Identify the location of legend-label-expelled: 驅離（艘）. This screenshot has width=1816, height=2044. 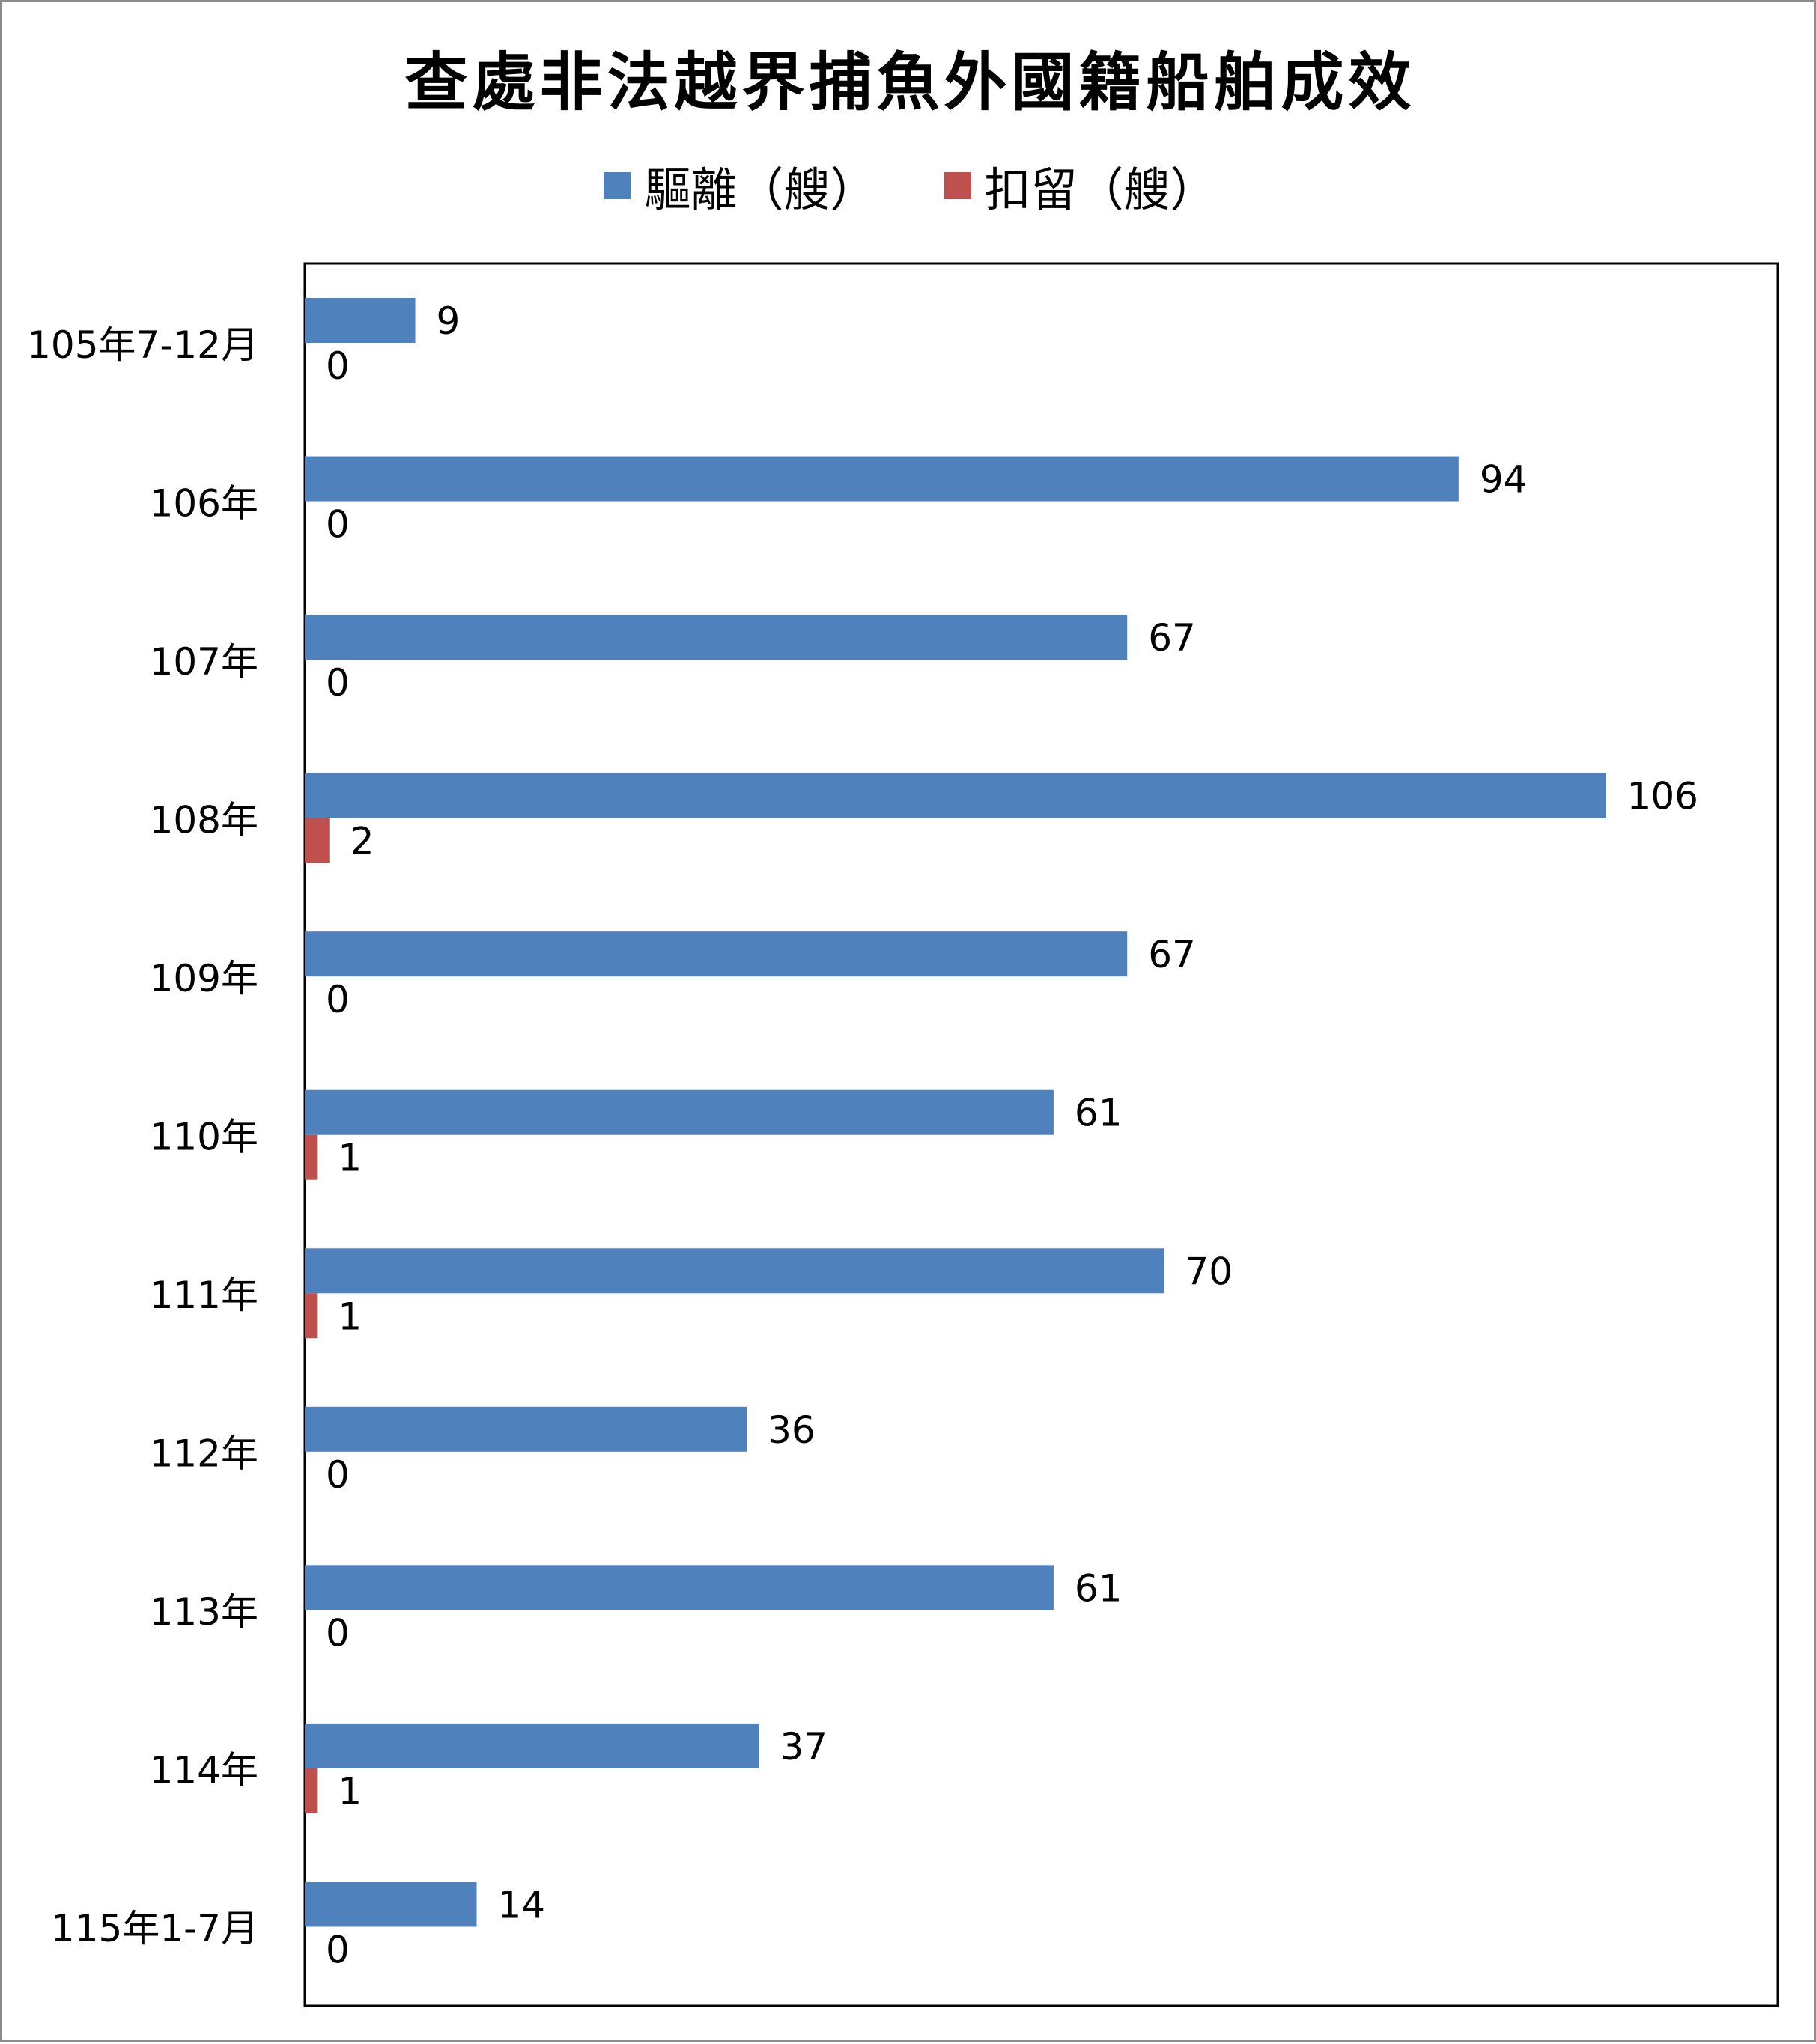
(760, 189).